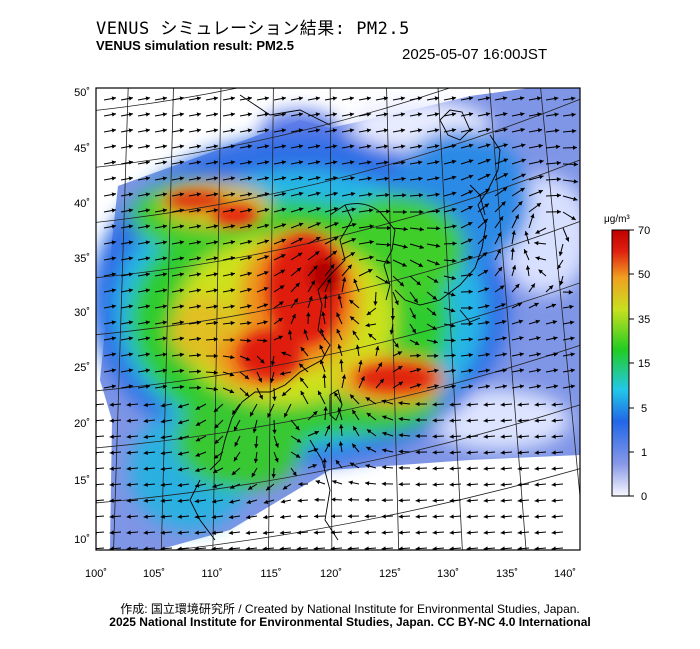 This screenshot has height=649, width=700. Describe the element at coordinates (644, 275) in the screenshot. I see `colorbar-tick-label: 50` at that location.